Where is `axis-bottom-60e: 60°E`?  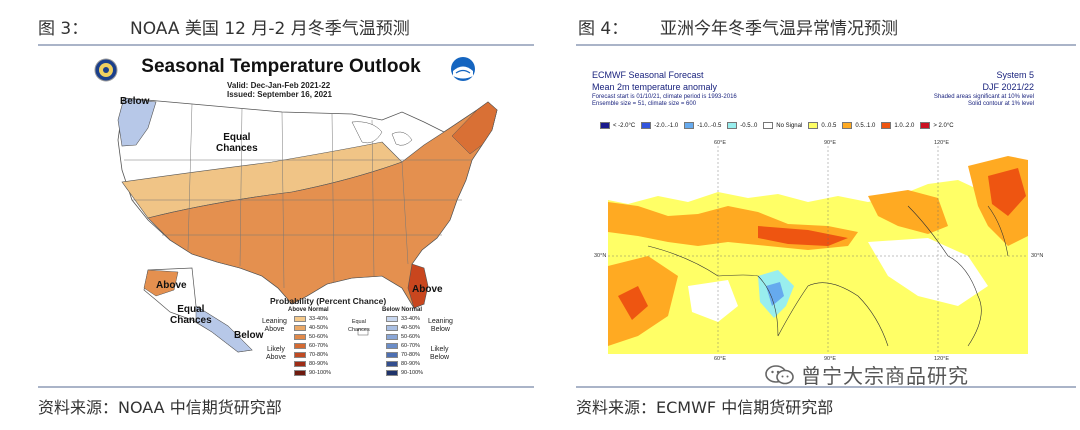
axis-bottom-60e: 60°E is located at coordinates (720, 359).